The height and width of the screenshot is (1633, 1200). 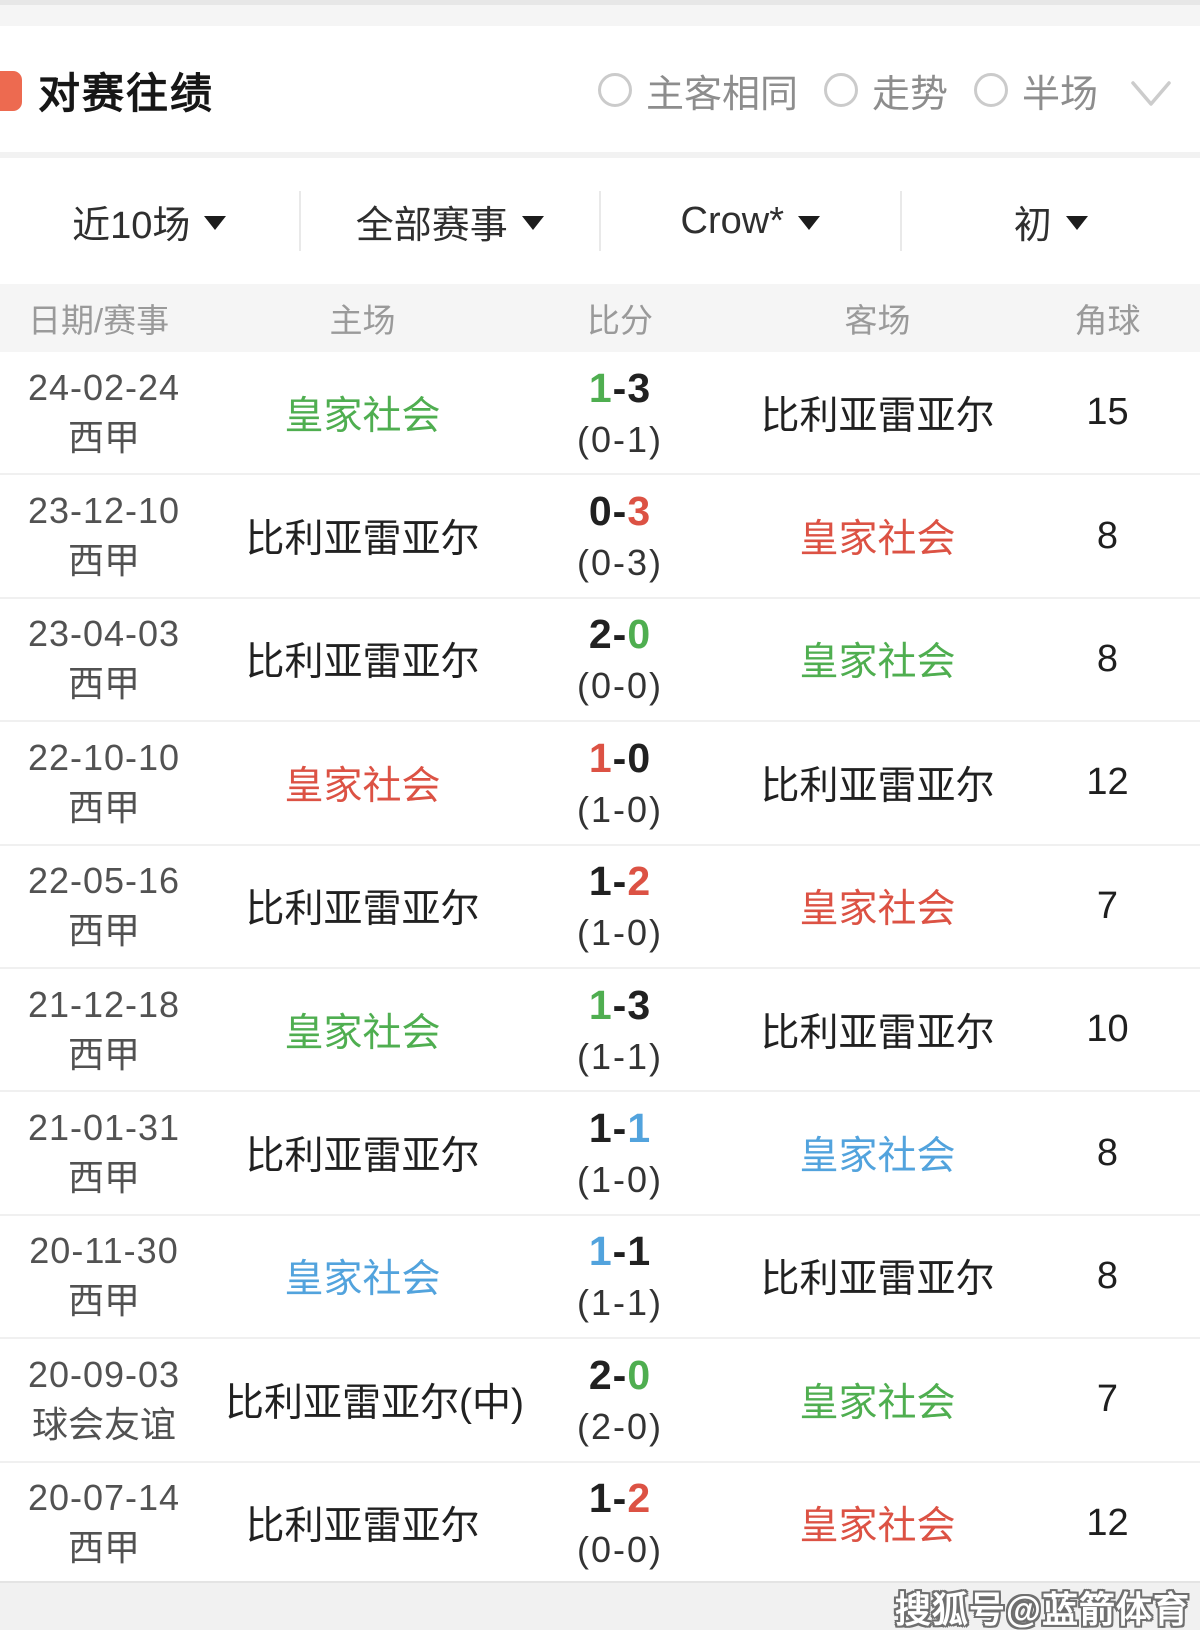 I want to click on home-goals: 0, so click(x=601, y=511).